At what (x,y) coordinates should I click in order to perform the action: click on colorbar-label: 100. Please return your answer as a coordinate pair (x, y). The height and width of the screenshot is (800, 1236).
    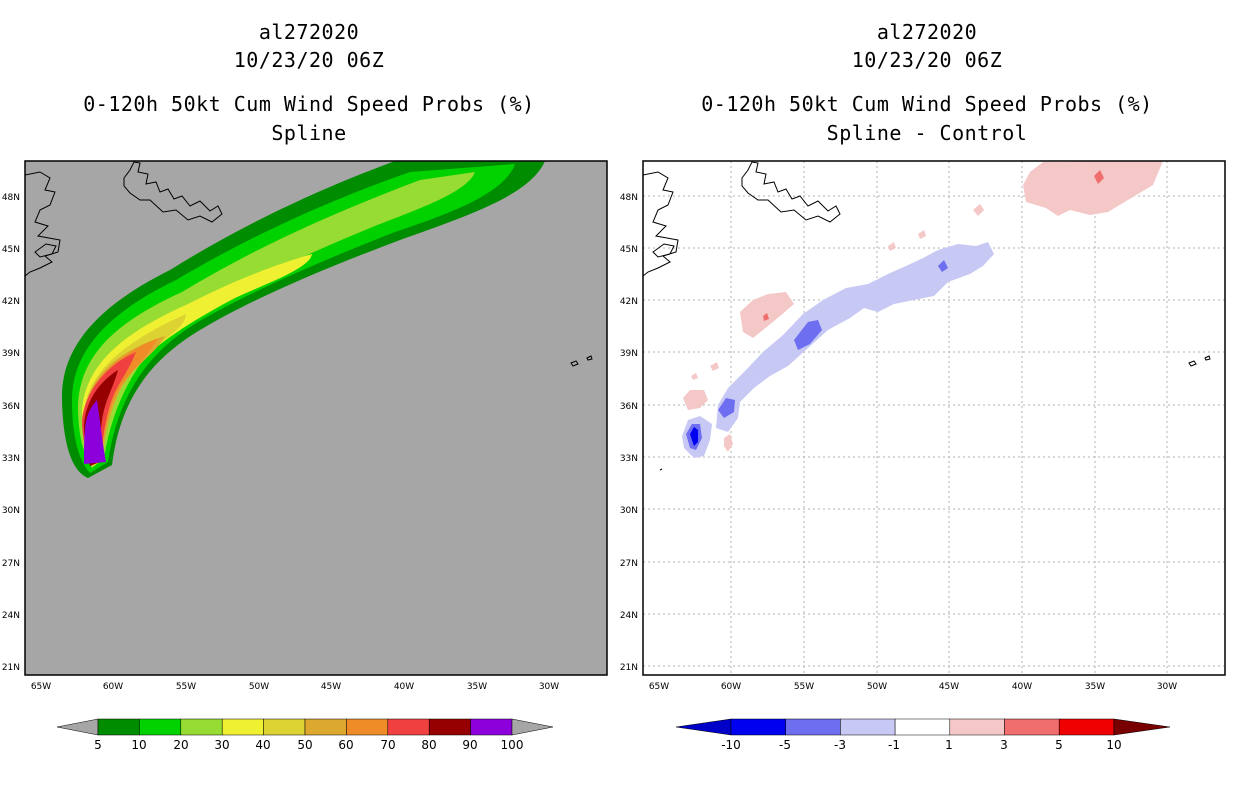
    Looking at the image, I should click on (512, 745).